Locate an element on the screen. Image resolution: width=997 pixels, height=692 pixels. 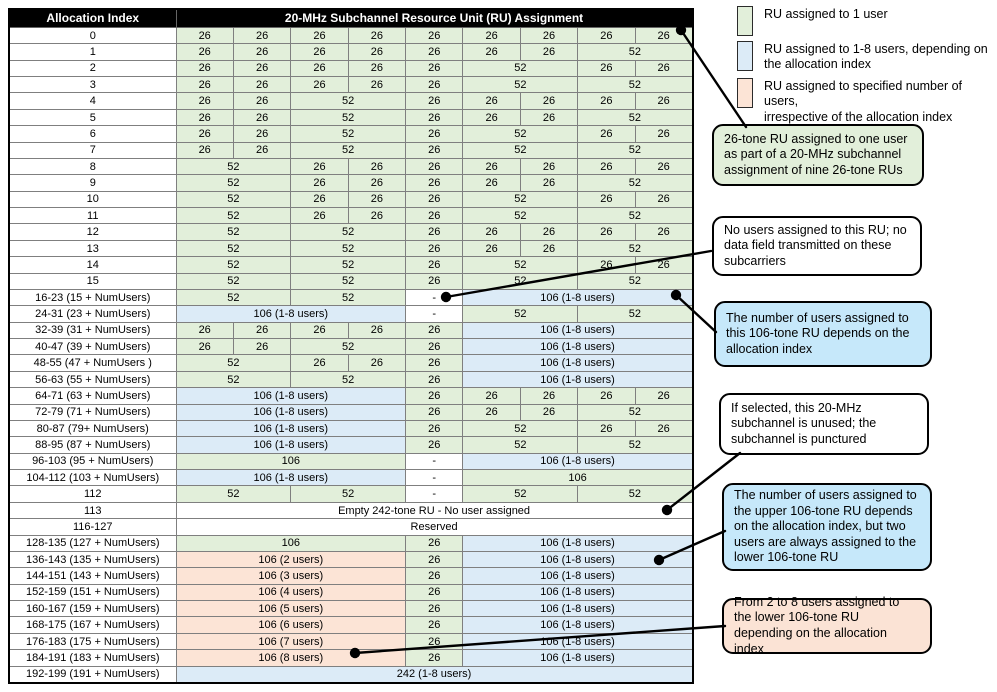
allocation-index-cell: 11 is located at coordinates (92, 216).